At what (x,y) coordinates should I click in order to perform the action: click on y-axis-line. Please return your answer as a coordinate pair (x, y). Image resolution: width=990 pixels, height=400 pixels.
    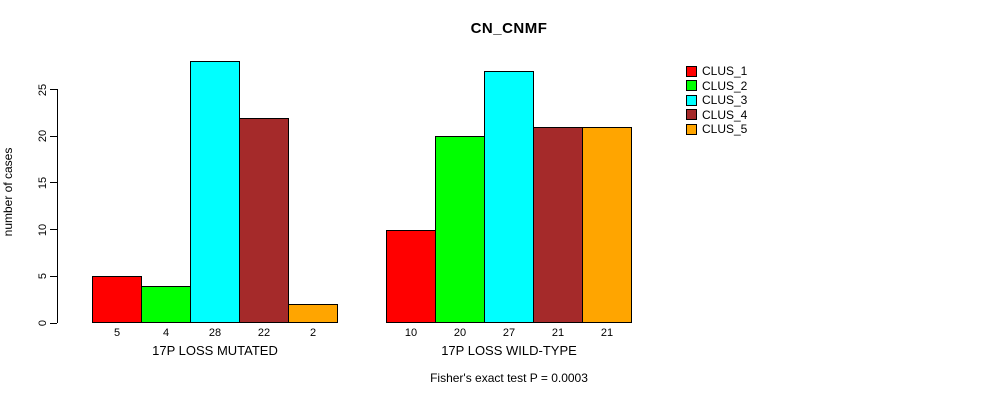
    Looking at the image, I should click on (57, 206).